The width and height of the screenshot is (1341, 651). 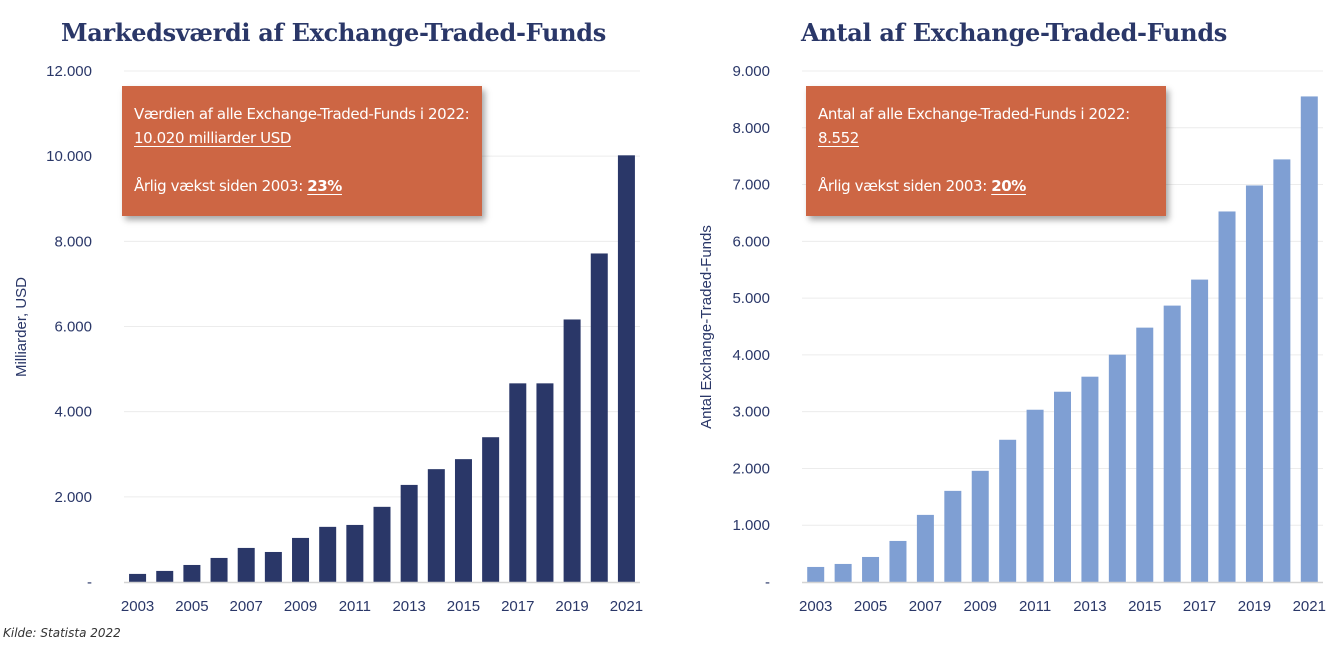 I want to click on y-tick-label: 10.000, so click(x=69, y=156).